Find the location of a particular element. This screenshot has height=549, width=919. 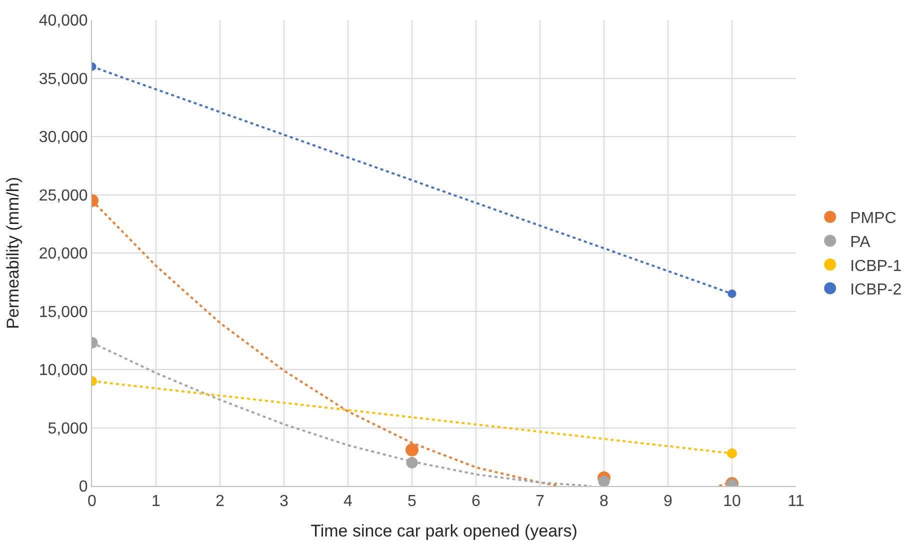

y-tick-label: 0 is located at coordinates (83, 487).